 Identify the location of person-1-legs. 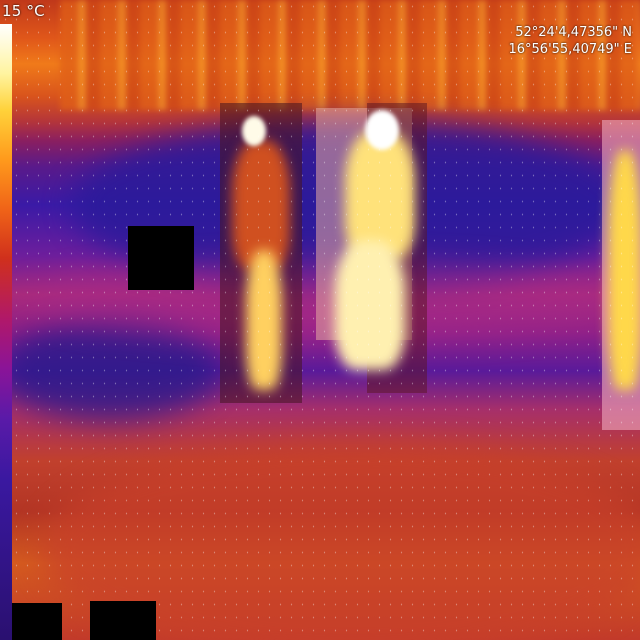
(264, 320).